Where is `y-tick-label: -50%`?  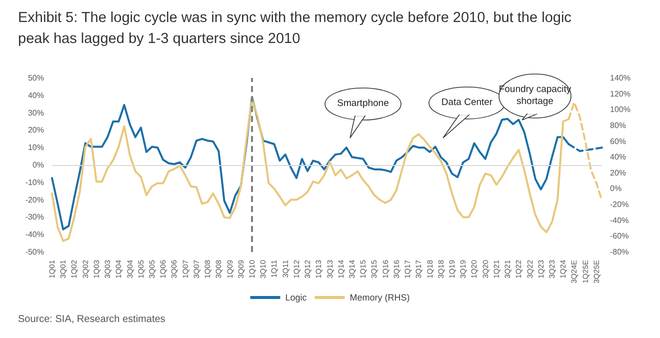
y-tick-label: -50% is located at coordinates (34, 252).